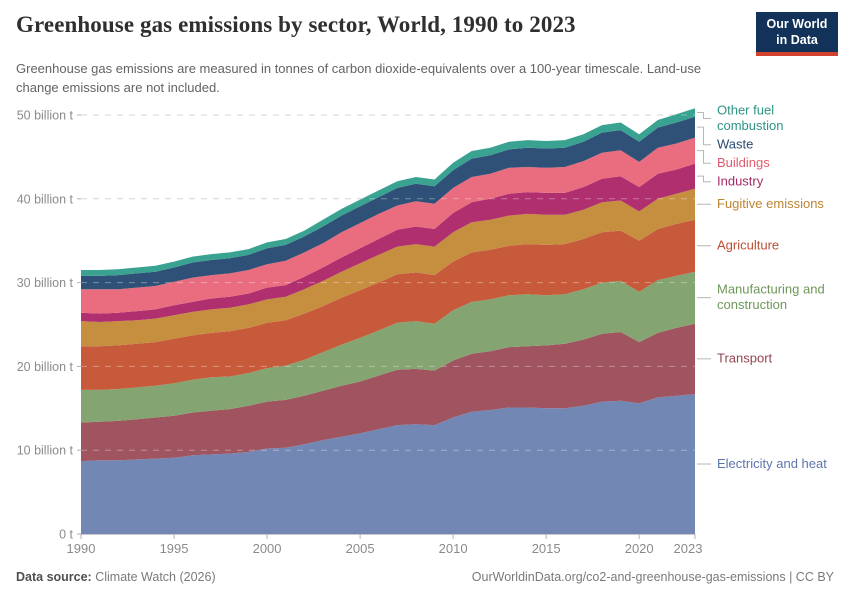 This screenshot has width=850, height=600. I want to click on legend-label: Waste, so click(735, 144).